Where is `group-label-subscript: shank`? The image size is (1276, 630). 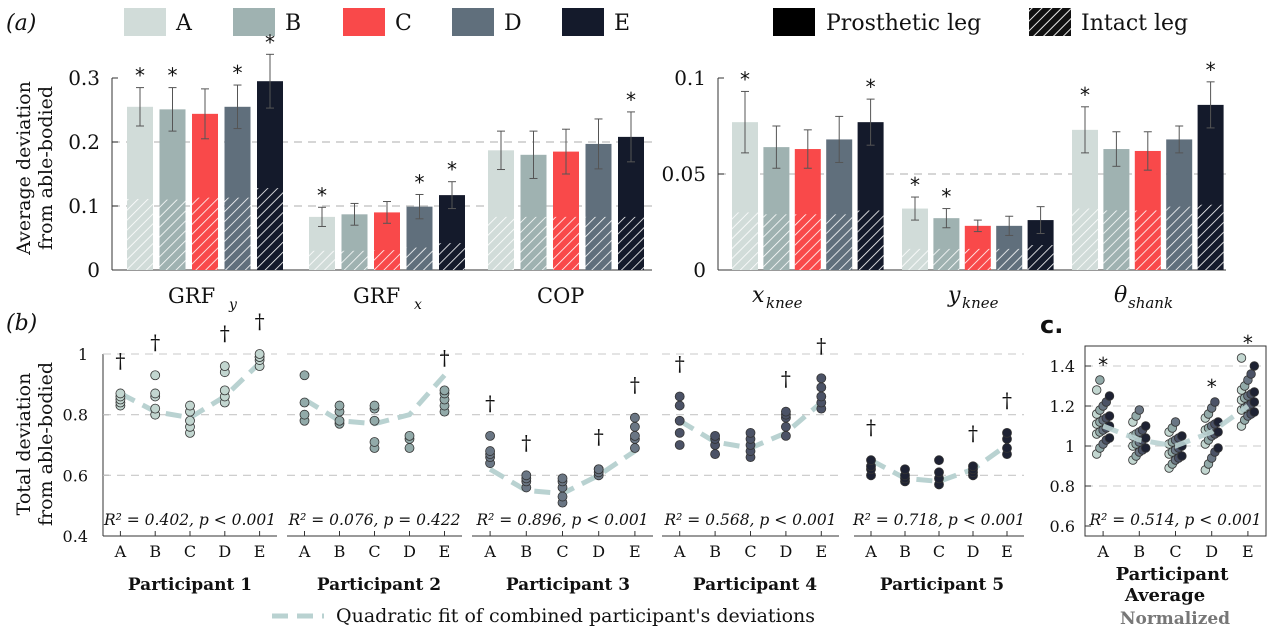 group-label-subscript: shank is located at coordinates (1150, 303).